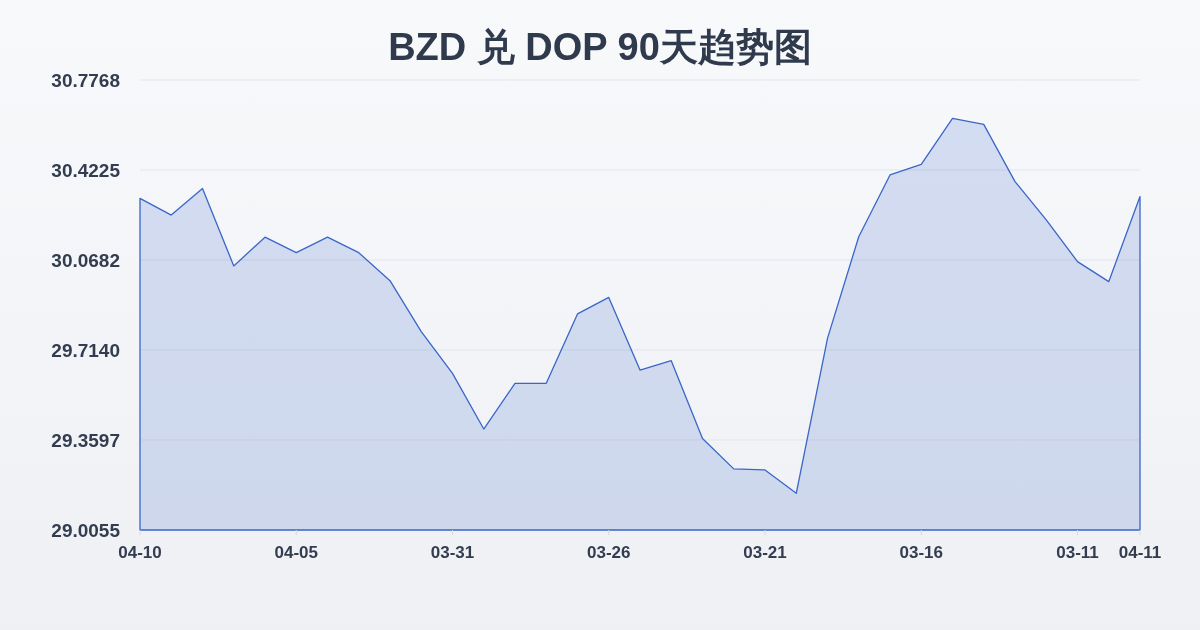  Describe the element at coordinates (765, 552) in the screenshot. I see `x-tick-label: 03-21` at that location.